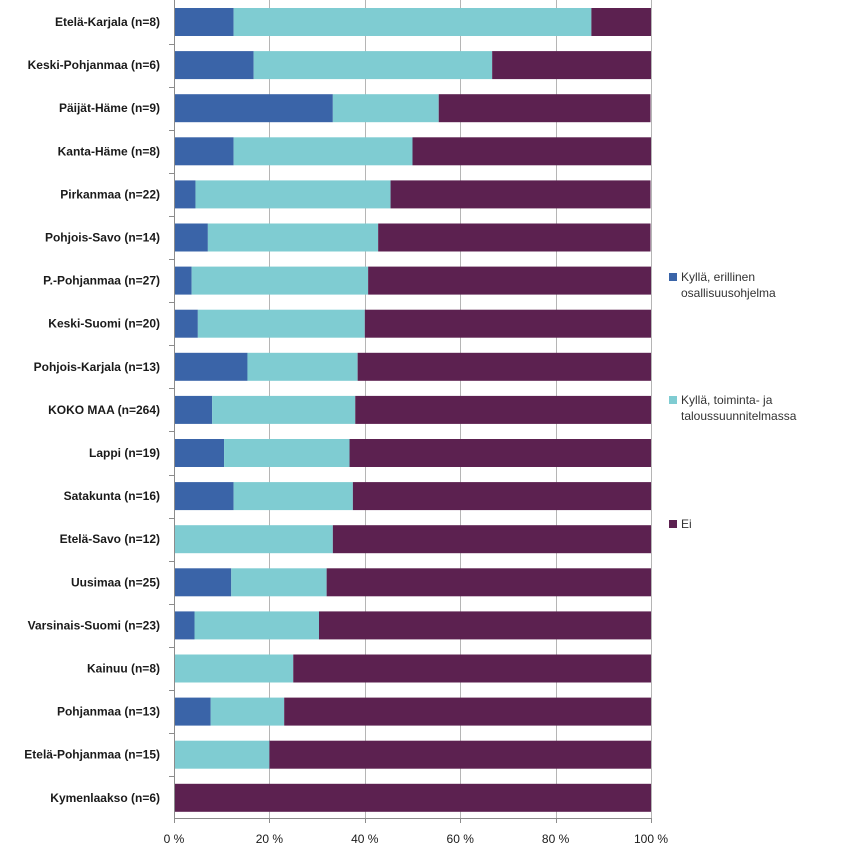 This screenshot has height=867, width=847. Describe the element at coordinates (92, 755) in the screenshot. I see `category-label: Etelä-Pohjanmaa (n=15)` at that location.